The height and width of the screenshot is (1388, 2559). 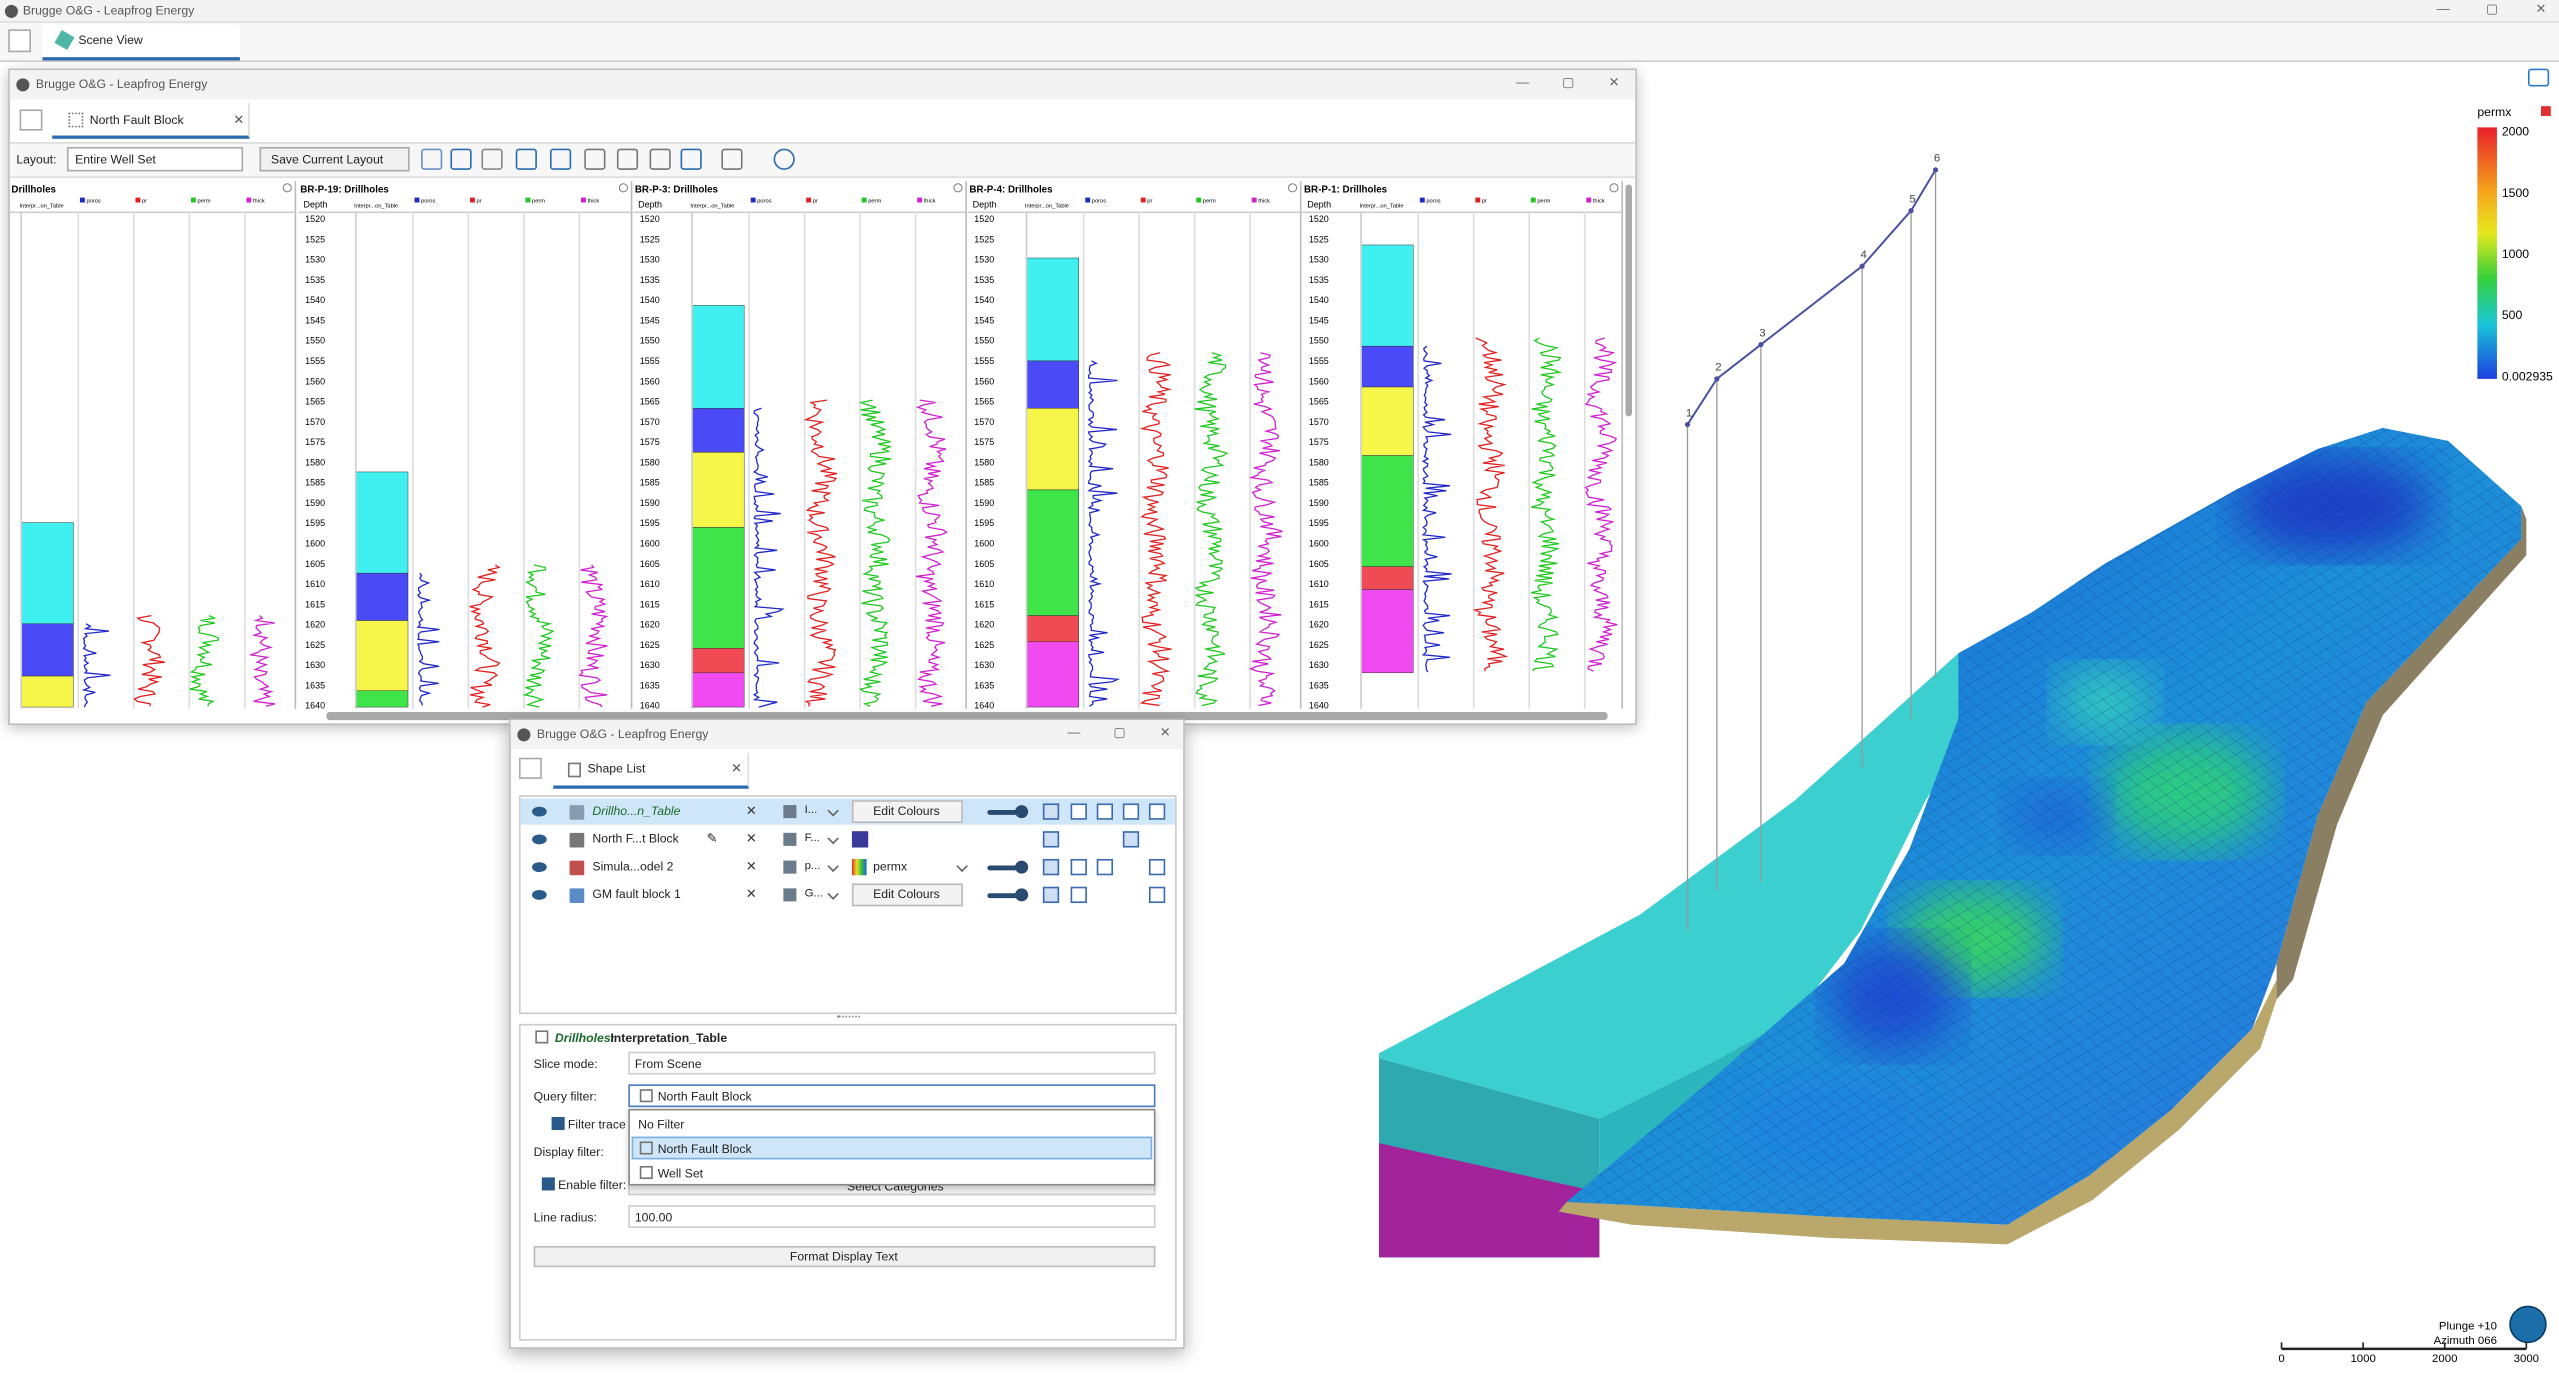 I want to click on menu-toggle, so click(x=20, y=41).